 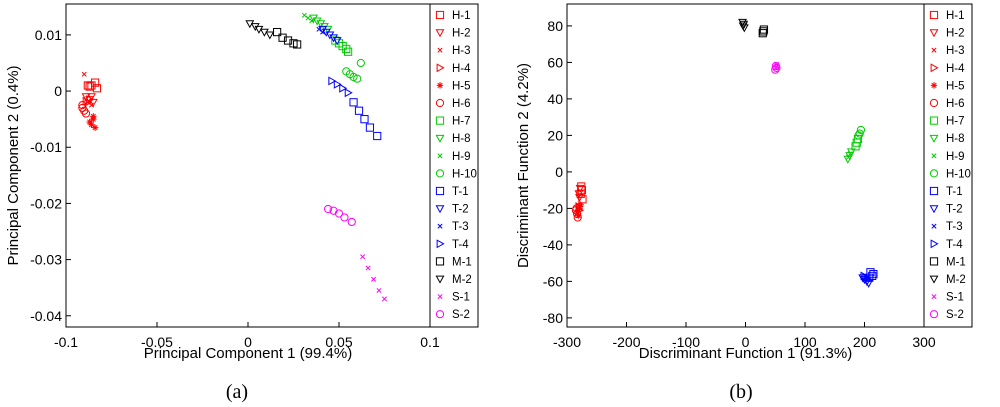 What do you see at coordinates (461, 51) in the screenshot?
I see `legend-label-h-3: H-3` at bounding box center [461, 51].